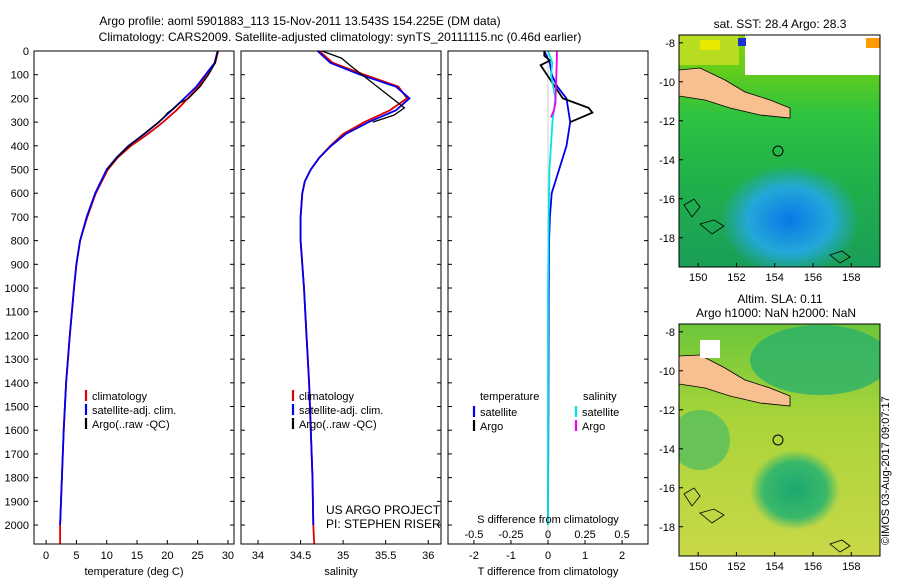  I want to click on sst-y-tick-label: -18, so click(667, 239).